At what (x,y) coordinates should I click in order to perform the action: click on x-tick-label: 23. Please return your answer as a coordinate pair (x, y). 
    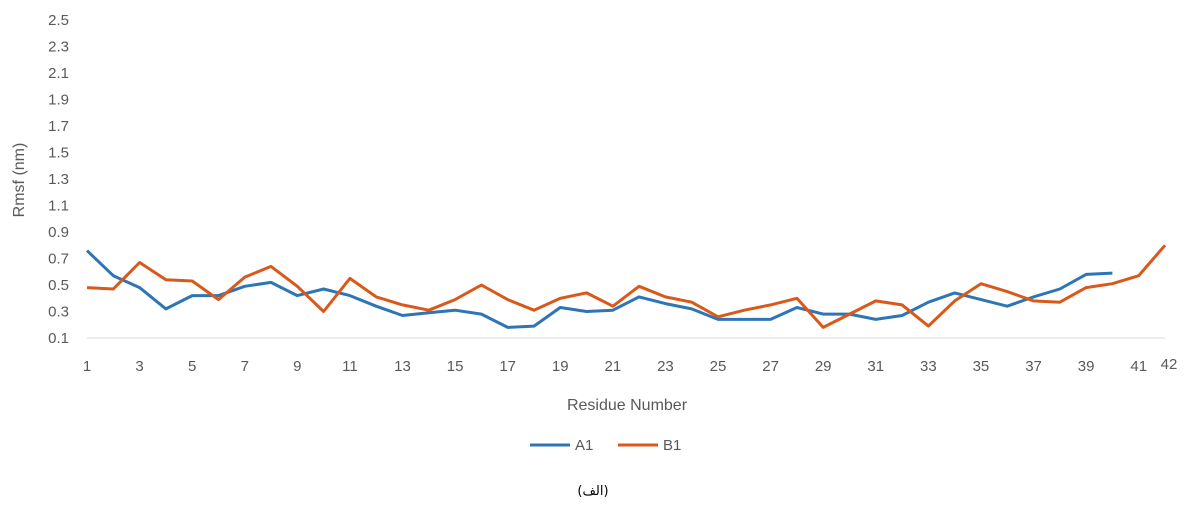
    Looking at the image, I should click on (665, 366).